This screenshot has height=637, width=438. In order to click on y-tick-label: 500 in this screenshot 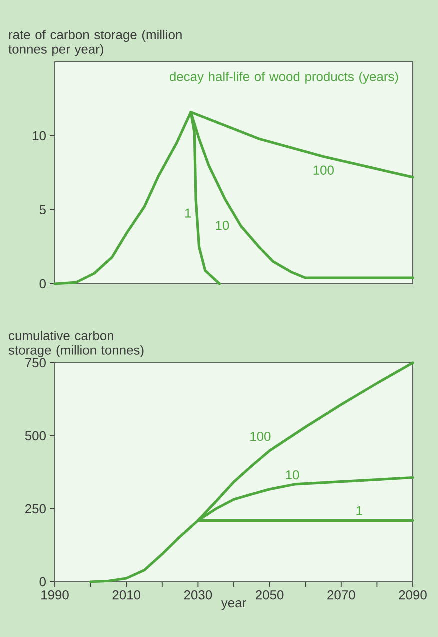, I will do `click(35, 436)`.